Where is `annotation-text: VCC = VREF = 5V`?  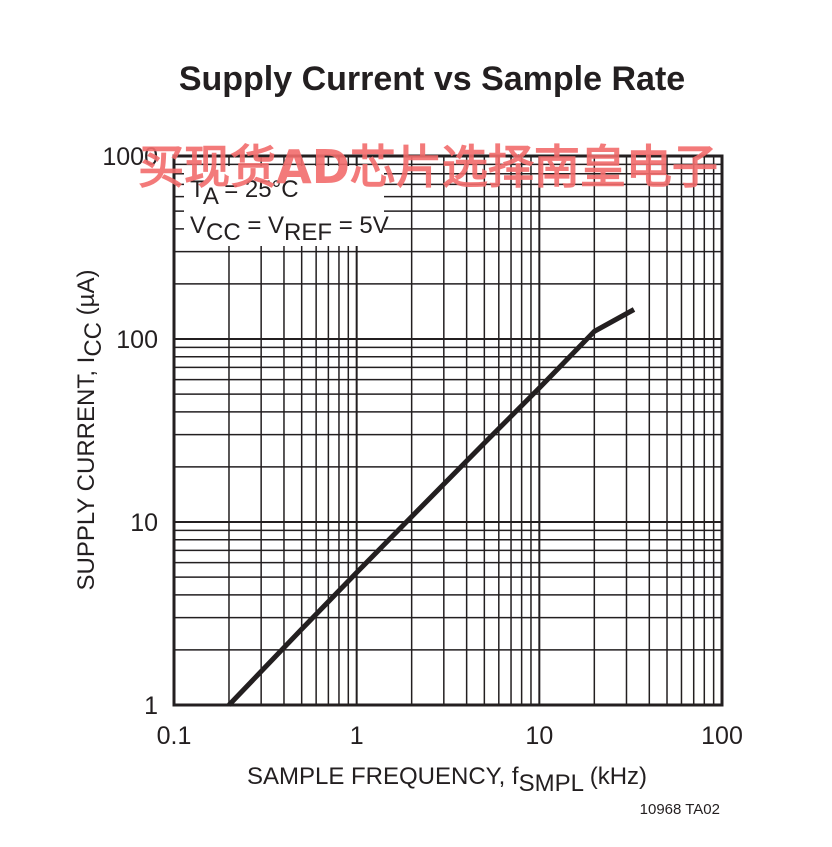 annotation-text: VCC = VREF = 5V is located at coordinates (289, 229).